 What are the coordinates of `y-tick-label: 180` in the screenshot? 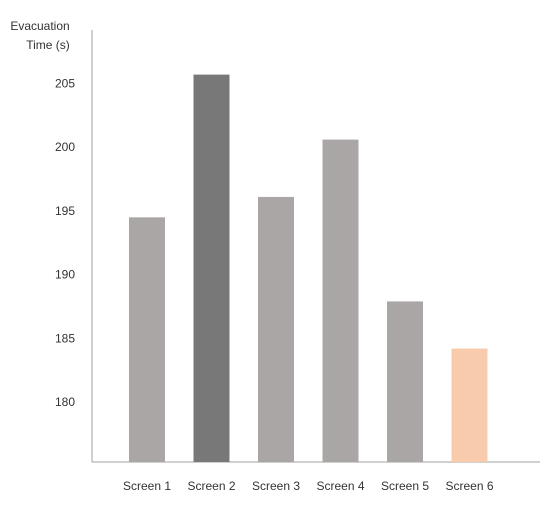 It's located at (65, 402).